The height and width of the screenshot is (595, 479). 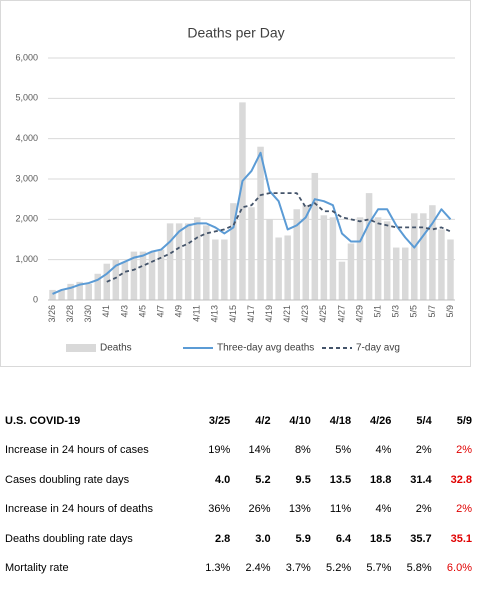 What do you see at coordinates (26, 98) in the screenshot?
I see `y-tick-label: 5,000` at bounding box center [26, 98].